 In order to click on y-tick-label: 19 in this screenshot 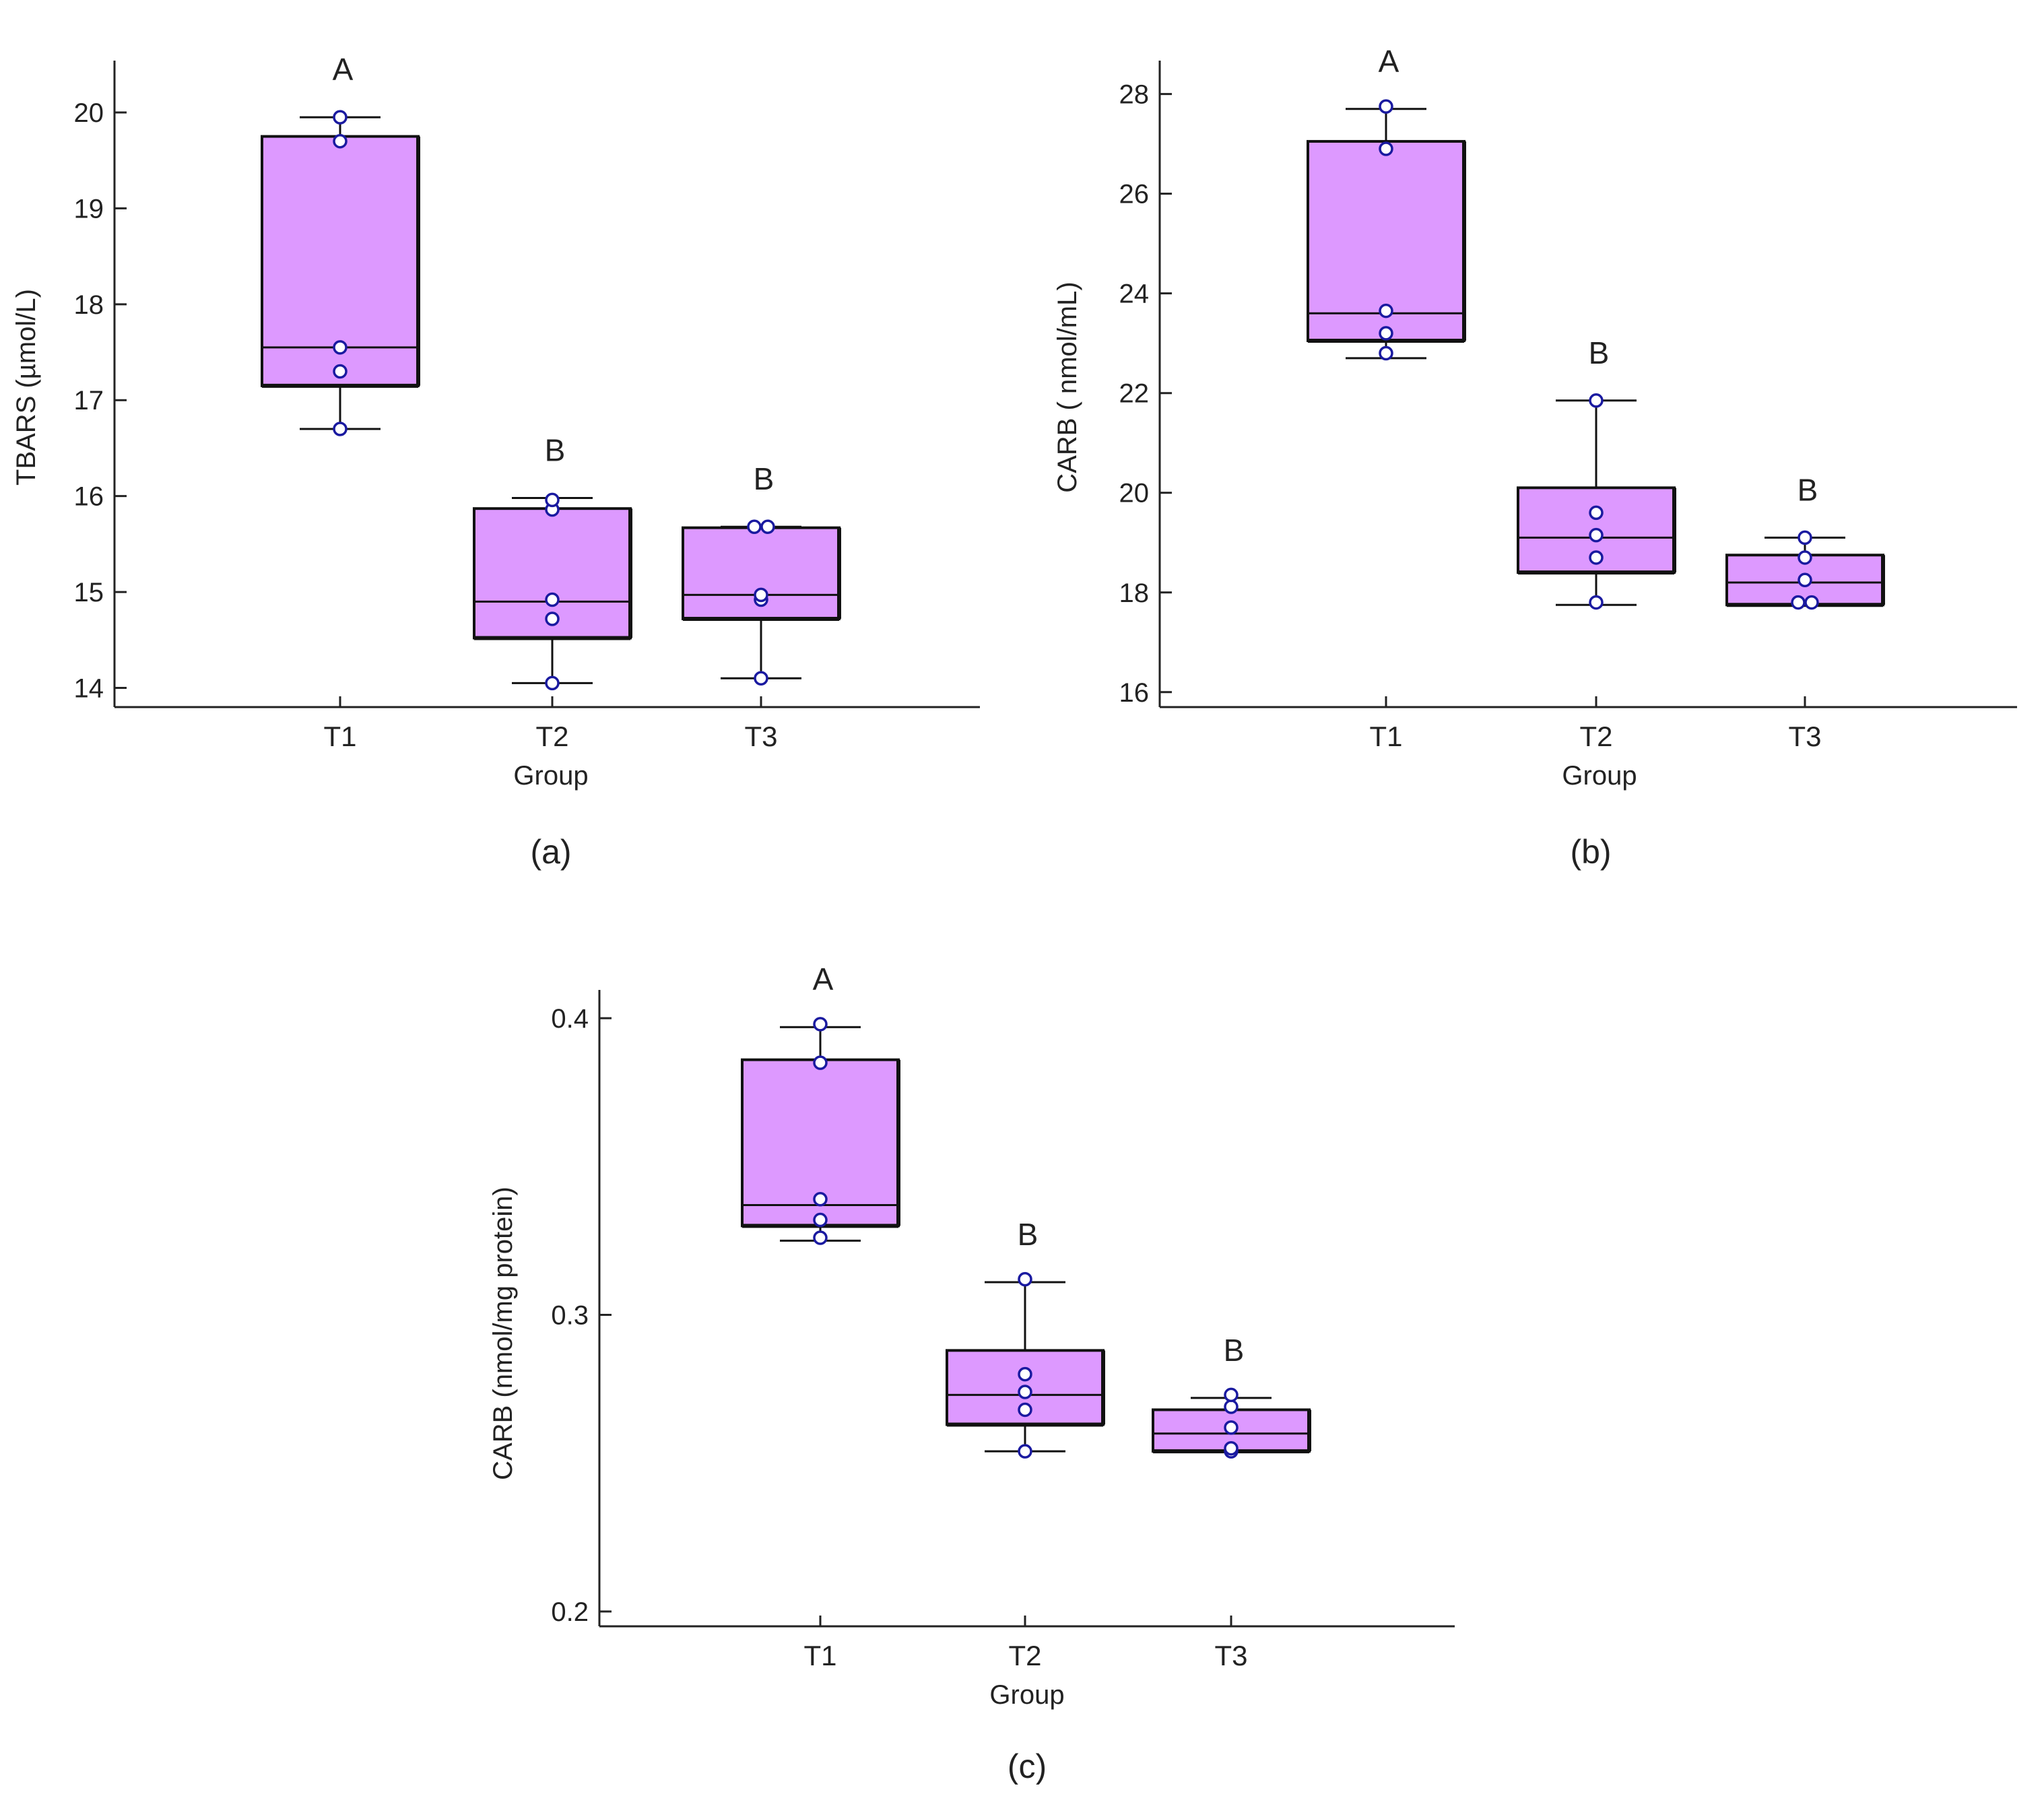, I will do `click(89, 209)`.